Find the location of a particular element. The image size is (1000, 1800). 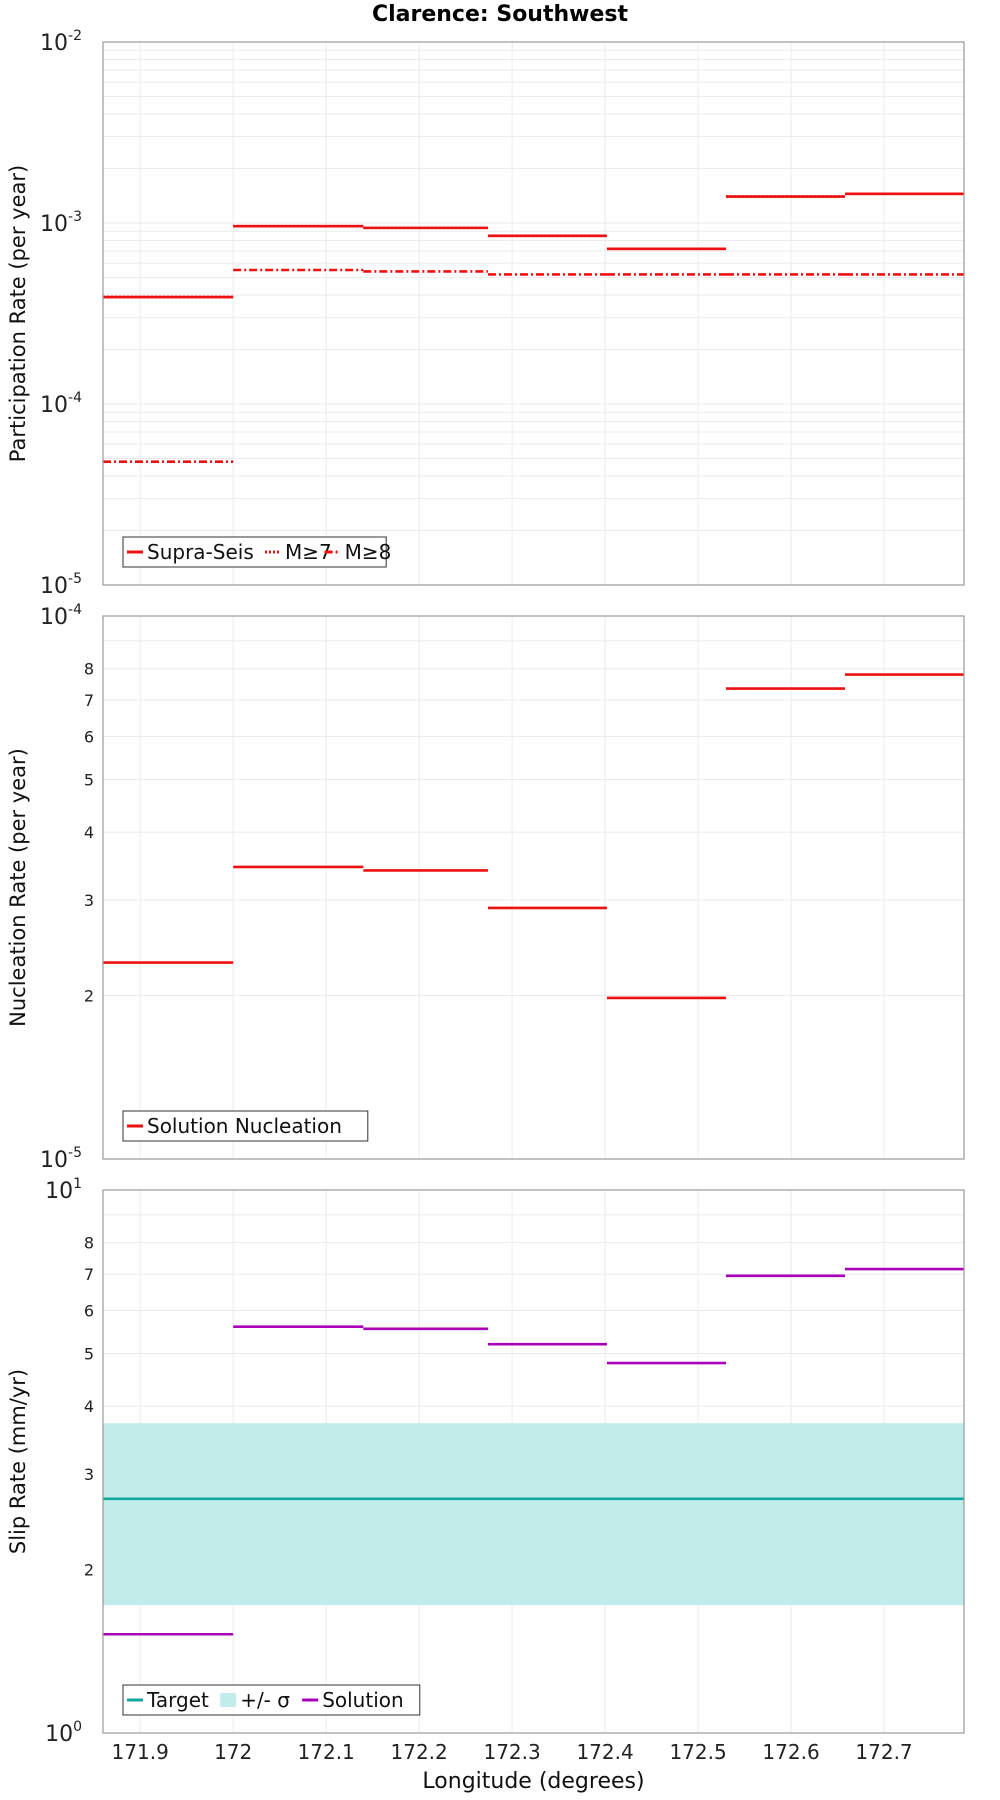

legend-label: M≥7 is located at coordinates (308, 552).